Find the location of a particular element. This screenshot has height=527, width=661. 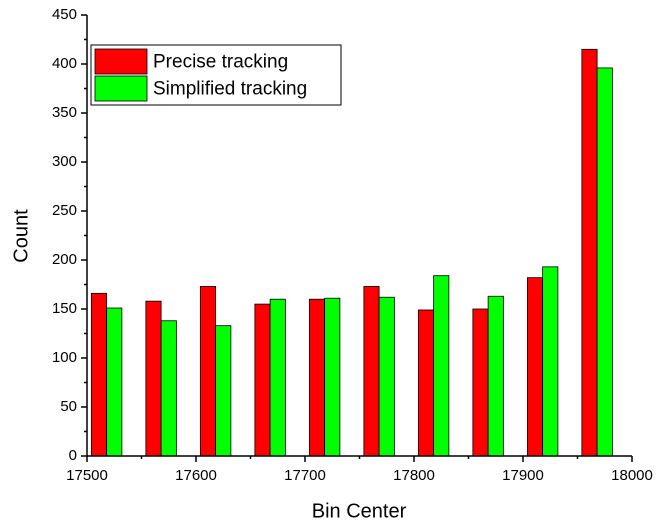

y-tick-label: 100 is located at coordinates (64, 357).